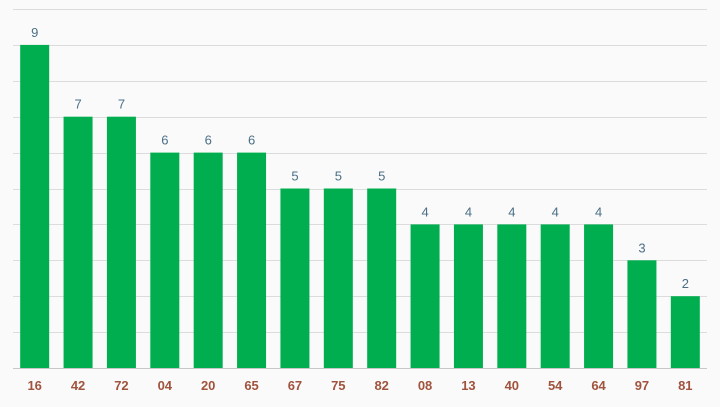 The image size is (720, 407). I want to click on category-label-40: 40, so click(512, 385).